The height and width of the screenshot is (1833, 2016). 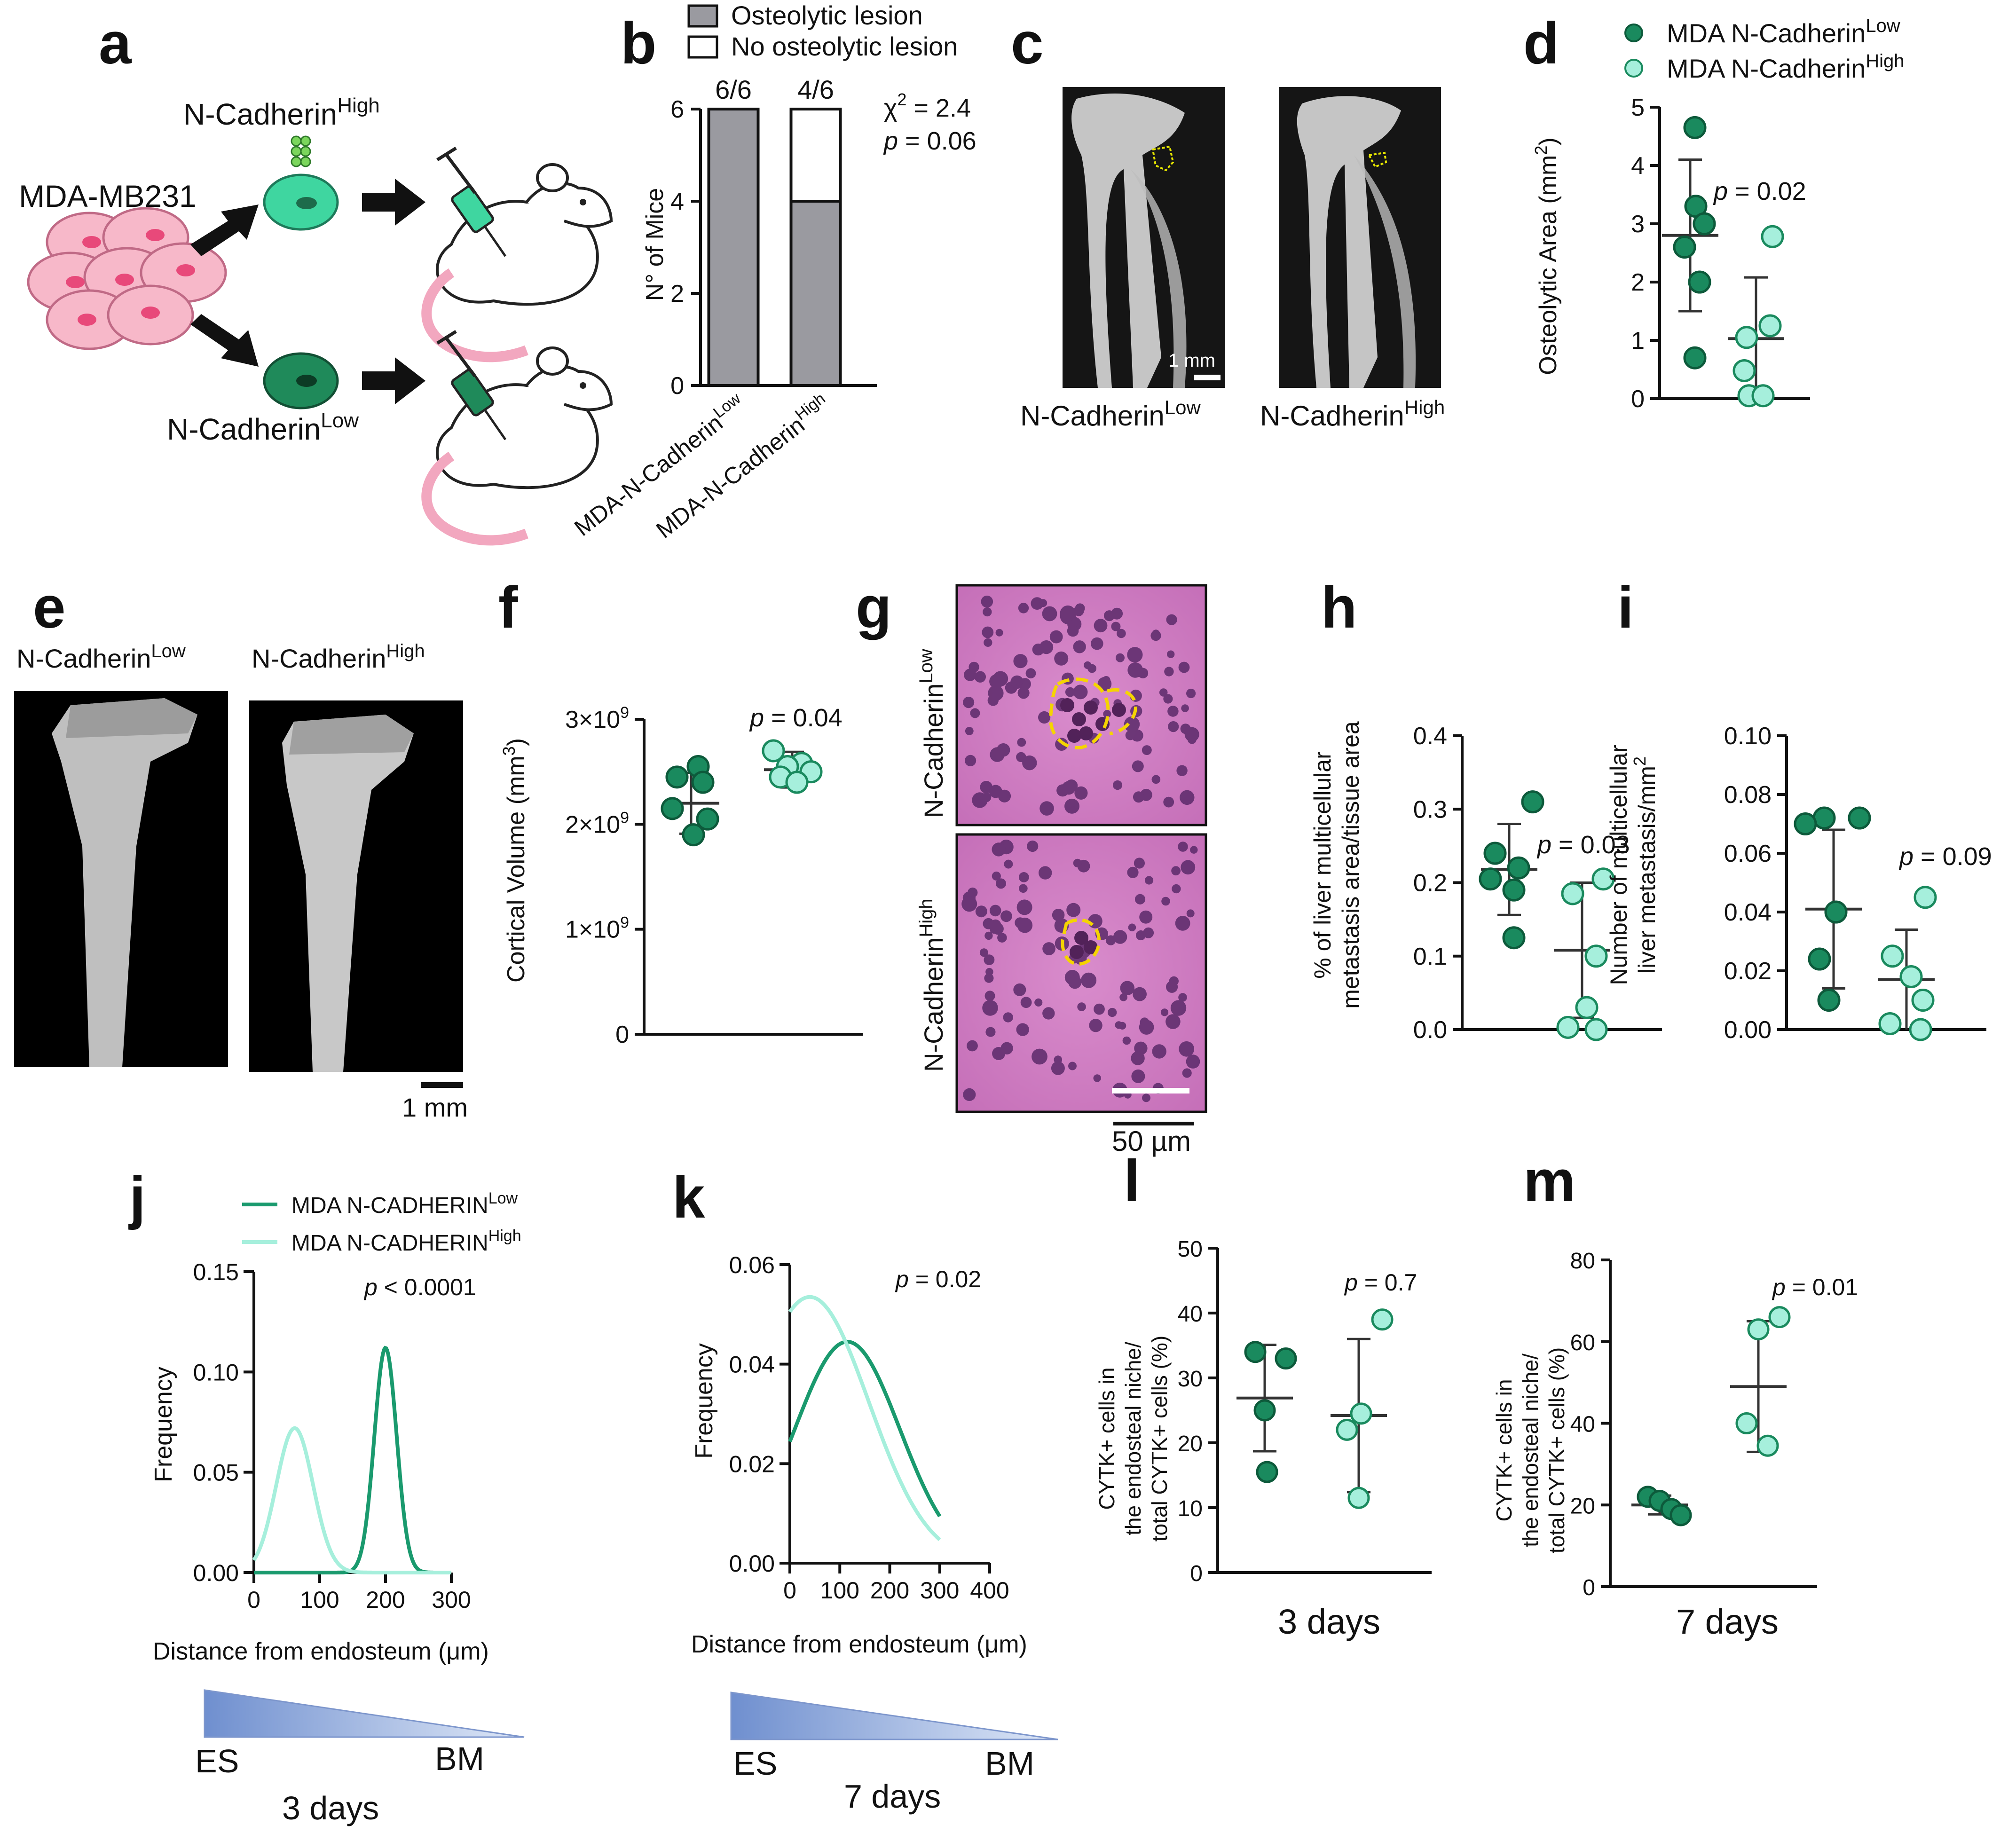 What do you see at coordinates (1191, 1508) in the screenshot?
I see `y-tick-label: 10` at bounding box center [1191, 1508].